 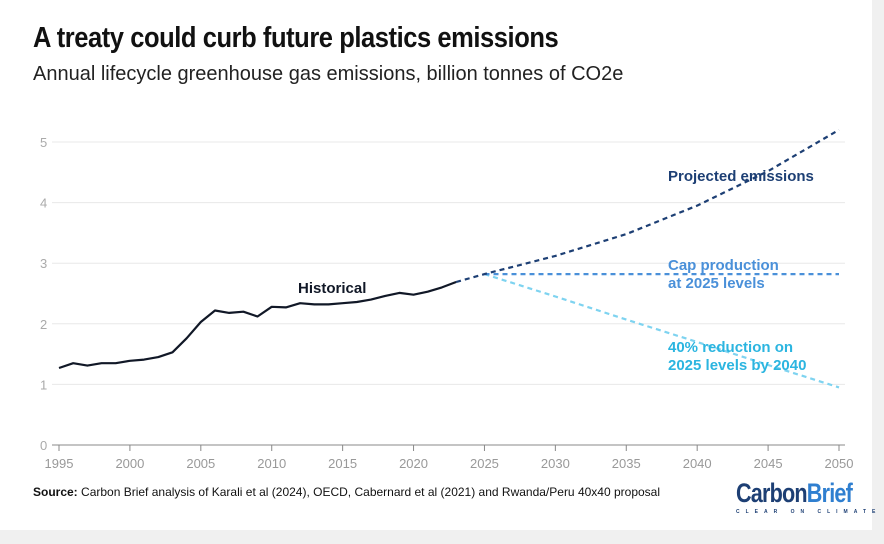 I want to click on historical-label: Historical, so click(x=332, y=288).